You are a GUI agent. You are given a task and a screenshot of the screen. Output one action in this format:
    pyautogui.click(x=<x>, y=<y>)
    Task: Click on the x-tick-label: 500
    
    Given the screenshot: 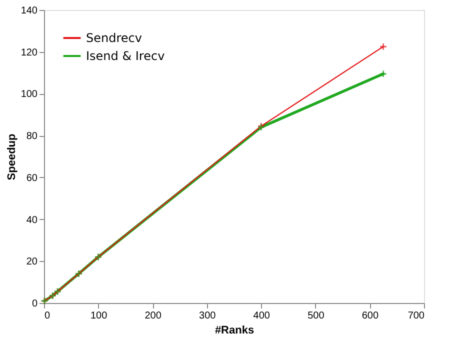 What is the action you would take?
    pyautogui.click(x=316, y=316)
    